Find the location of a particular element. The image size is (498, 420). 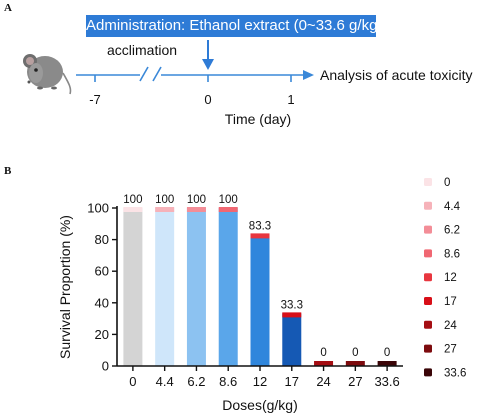

panel-a-letter: A is located at coordinates (8, 8).